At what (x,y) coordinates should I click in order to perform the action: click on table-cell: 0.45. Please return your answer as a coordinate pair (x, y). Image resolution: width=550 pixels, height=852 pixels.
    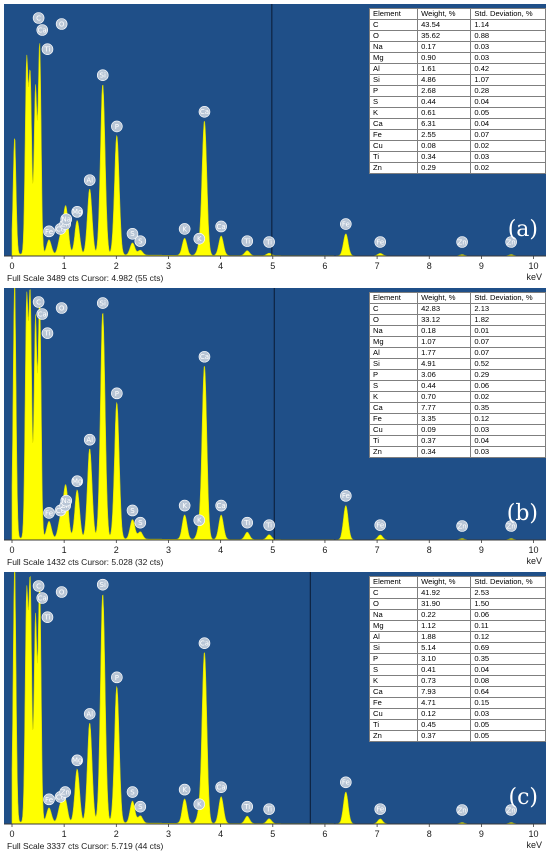
    Looking at the image, I should click on (444, 725).